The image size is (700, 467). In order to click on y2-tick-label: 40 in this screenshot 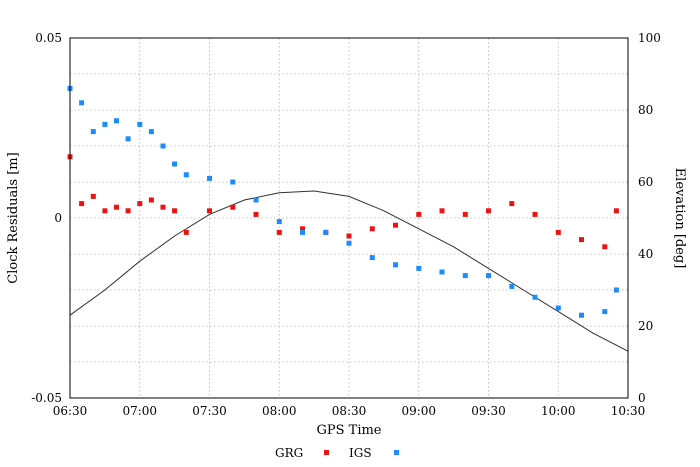, I will do `click(645, 254)`.